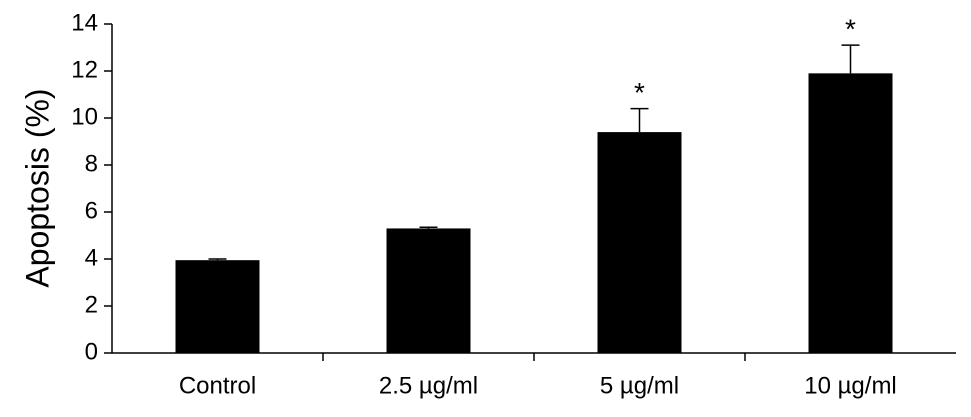  Describe the element at coordinates (91, 351) in the screenshot. I see `y-tick-label: 0` at that location.